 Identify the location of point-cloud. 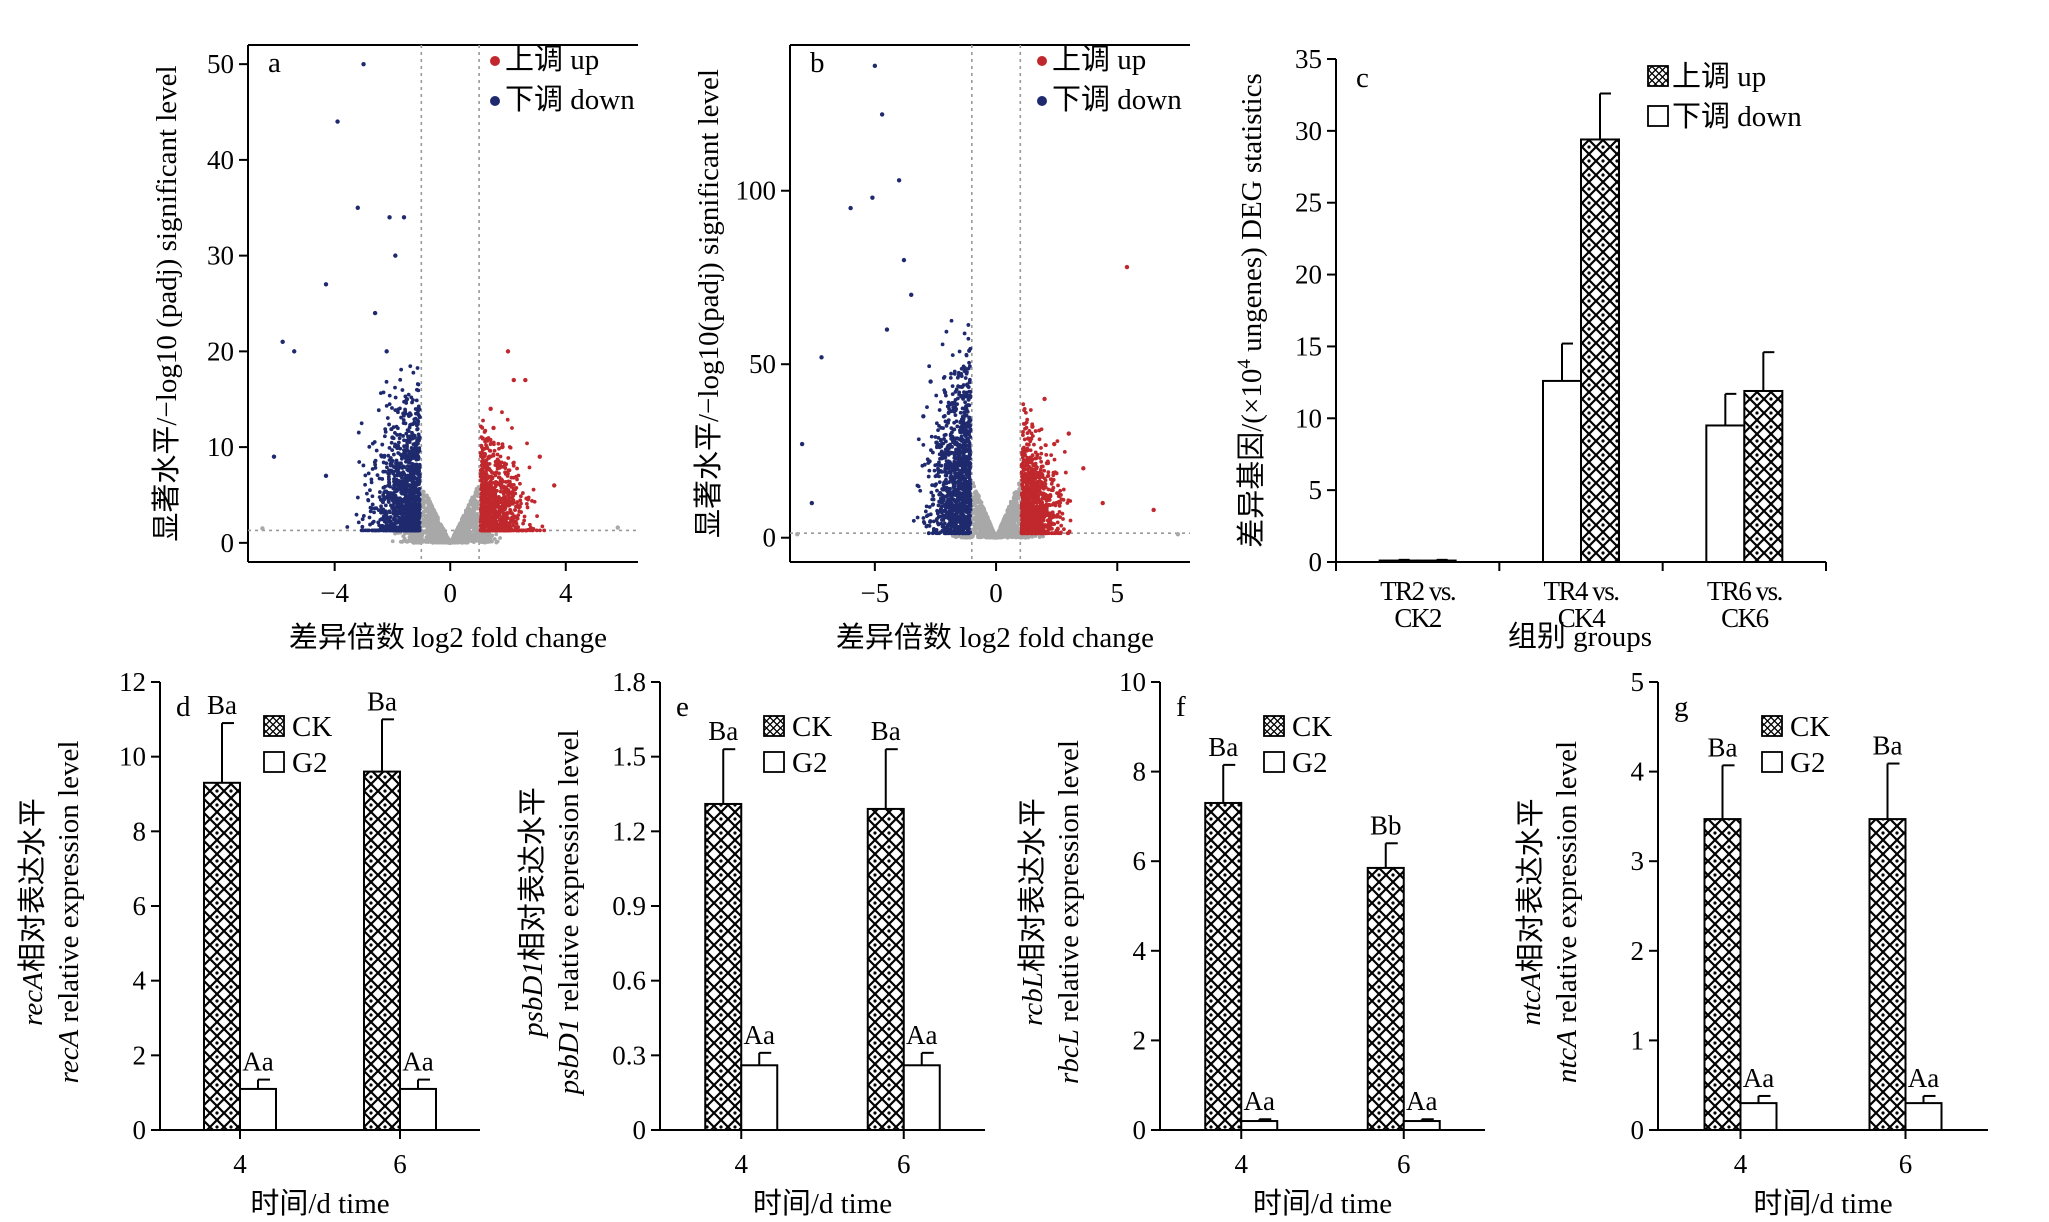
(988, 301).